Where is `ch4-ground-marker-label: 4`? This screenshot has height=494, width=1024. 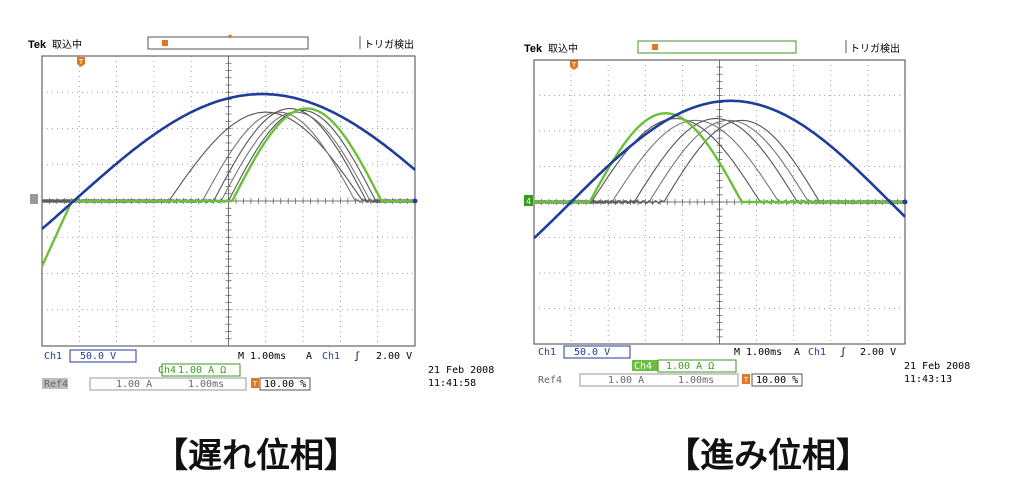
ch4-ground-marker-label: 4 is located at coordinates (528, 201).